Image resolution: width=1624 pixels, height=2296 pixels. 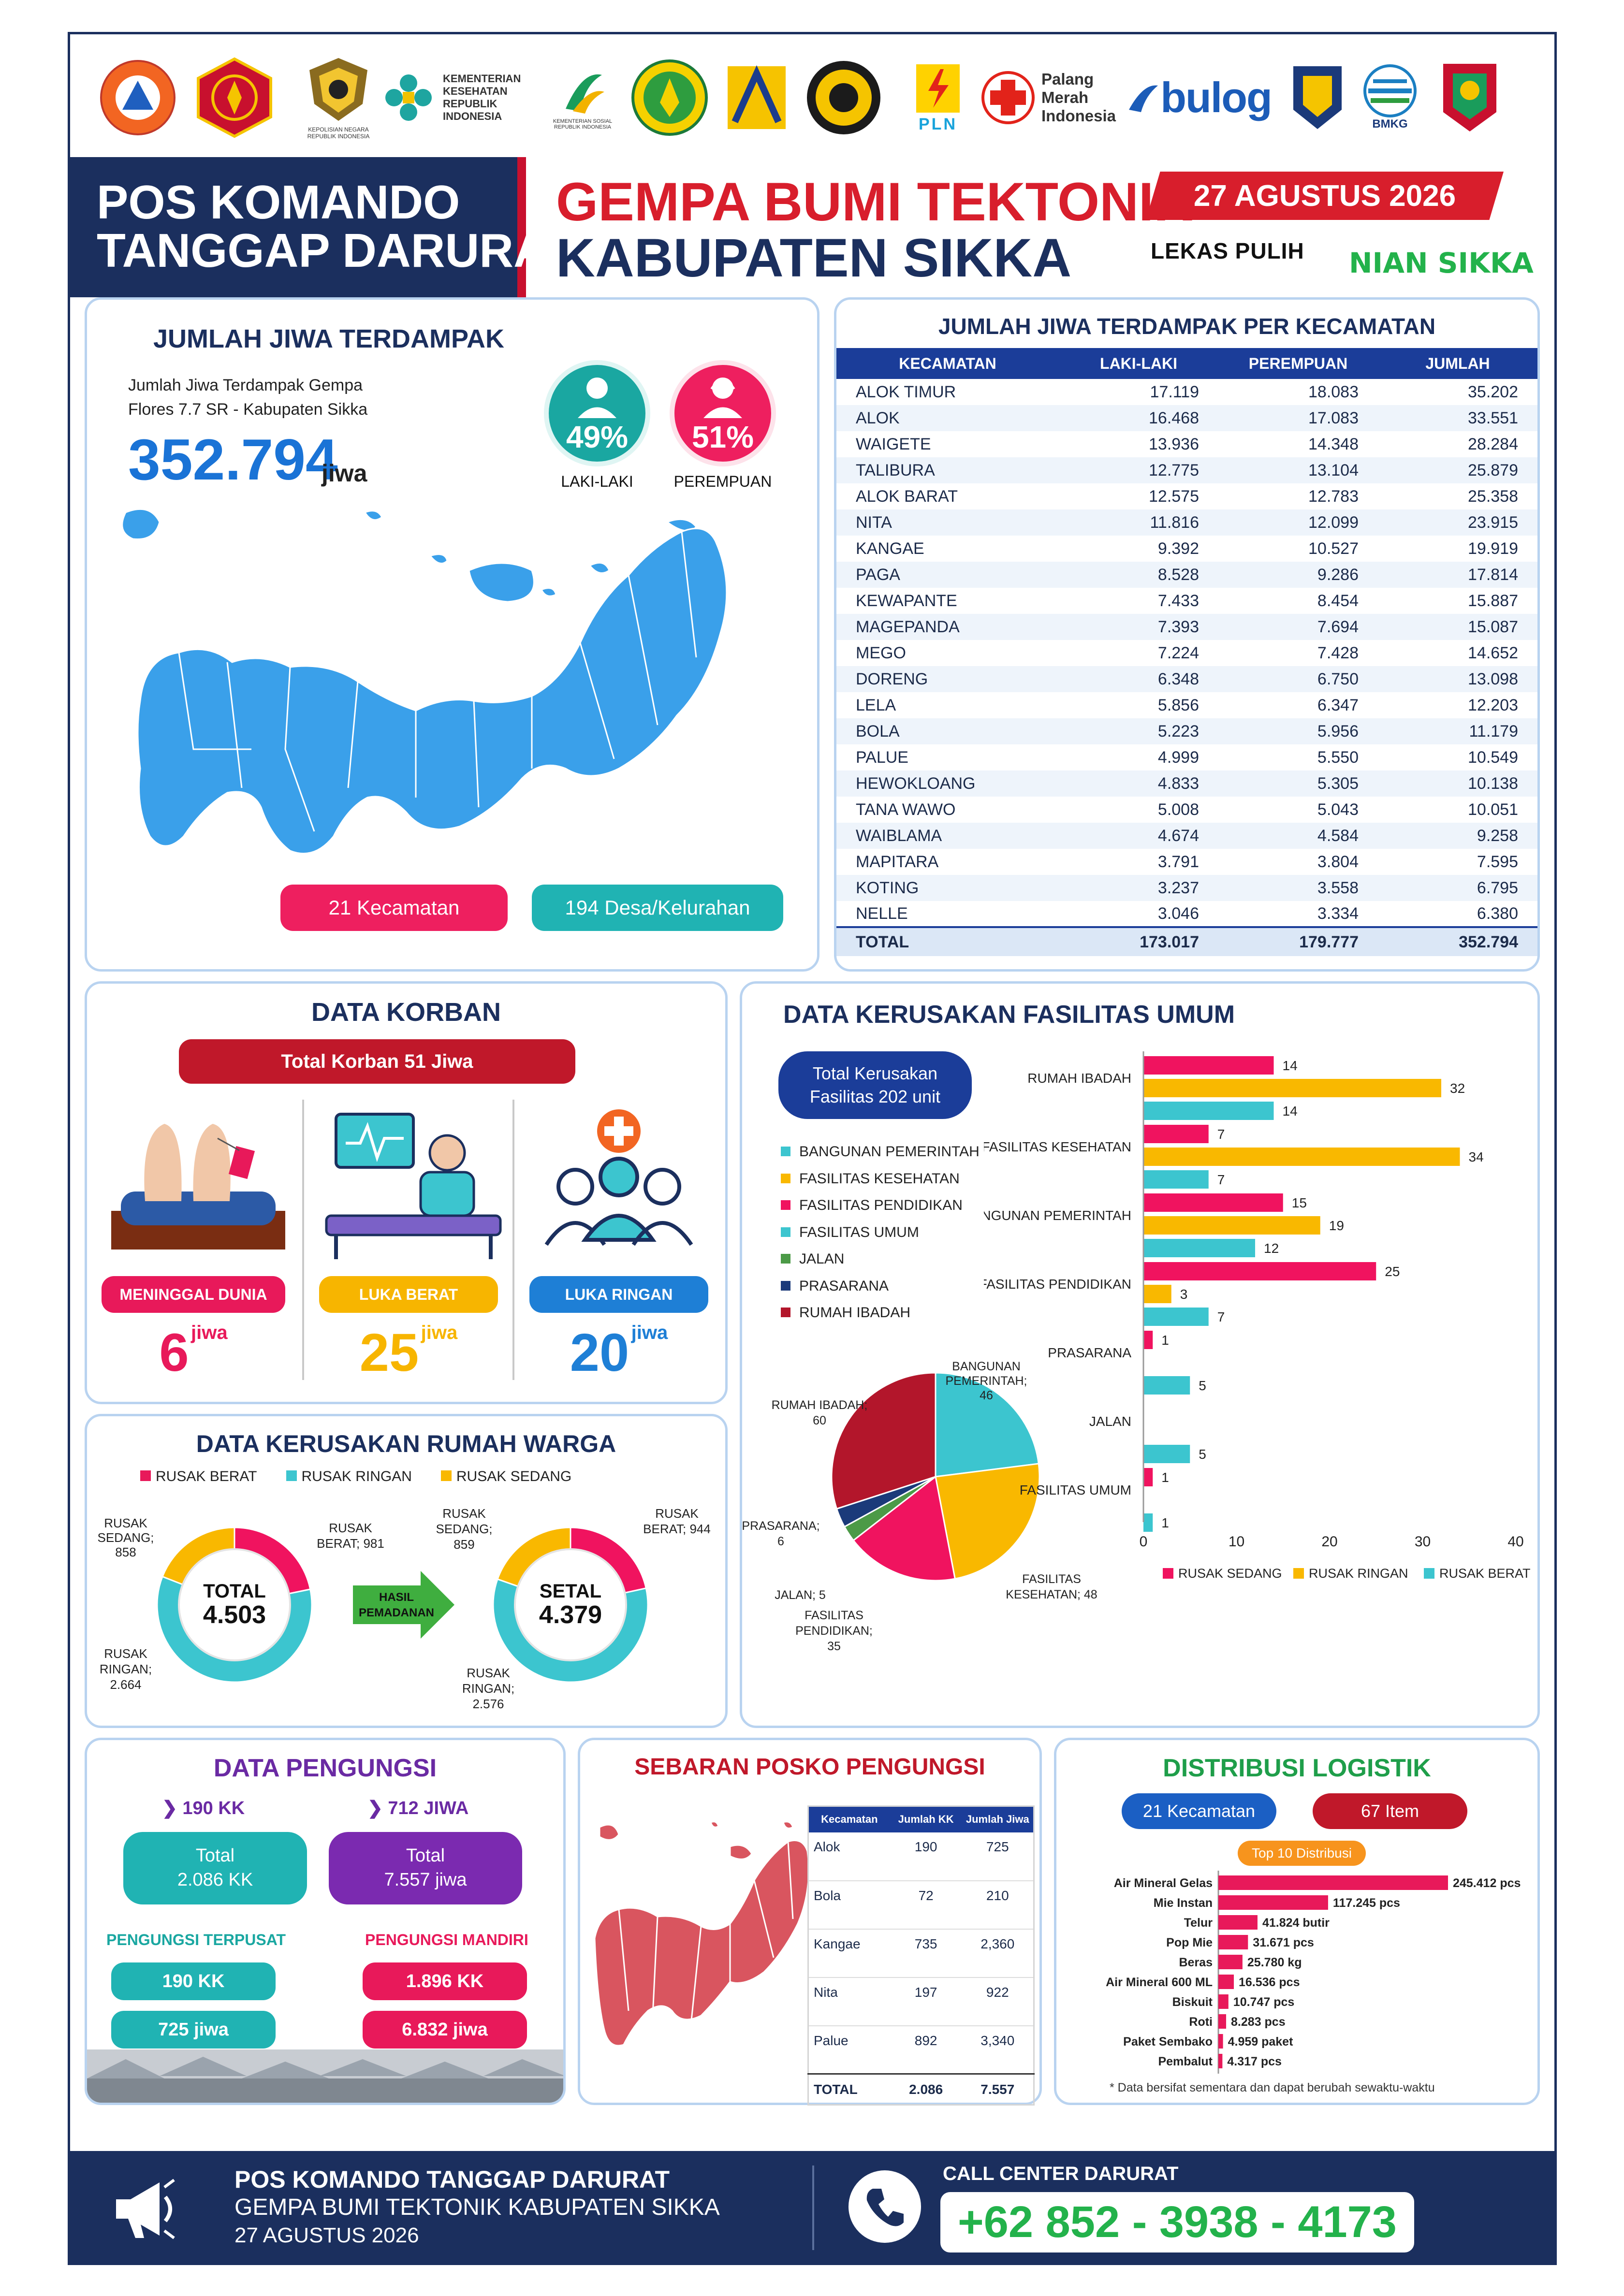 What do you see at coordinates (1493, 574) in the screenshot?
I see `table-cell: 17.814` at bounding box center [1493, 574].